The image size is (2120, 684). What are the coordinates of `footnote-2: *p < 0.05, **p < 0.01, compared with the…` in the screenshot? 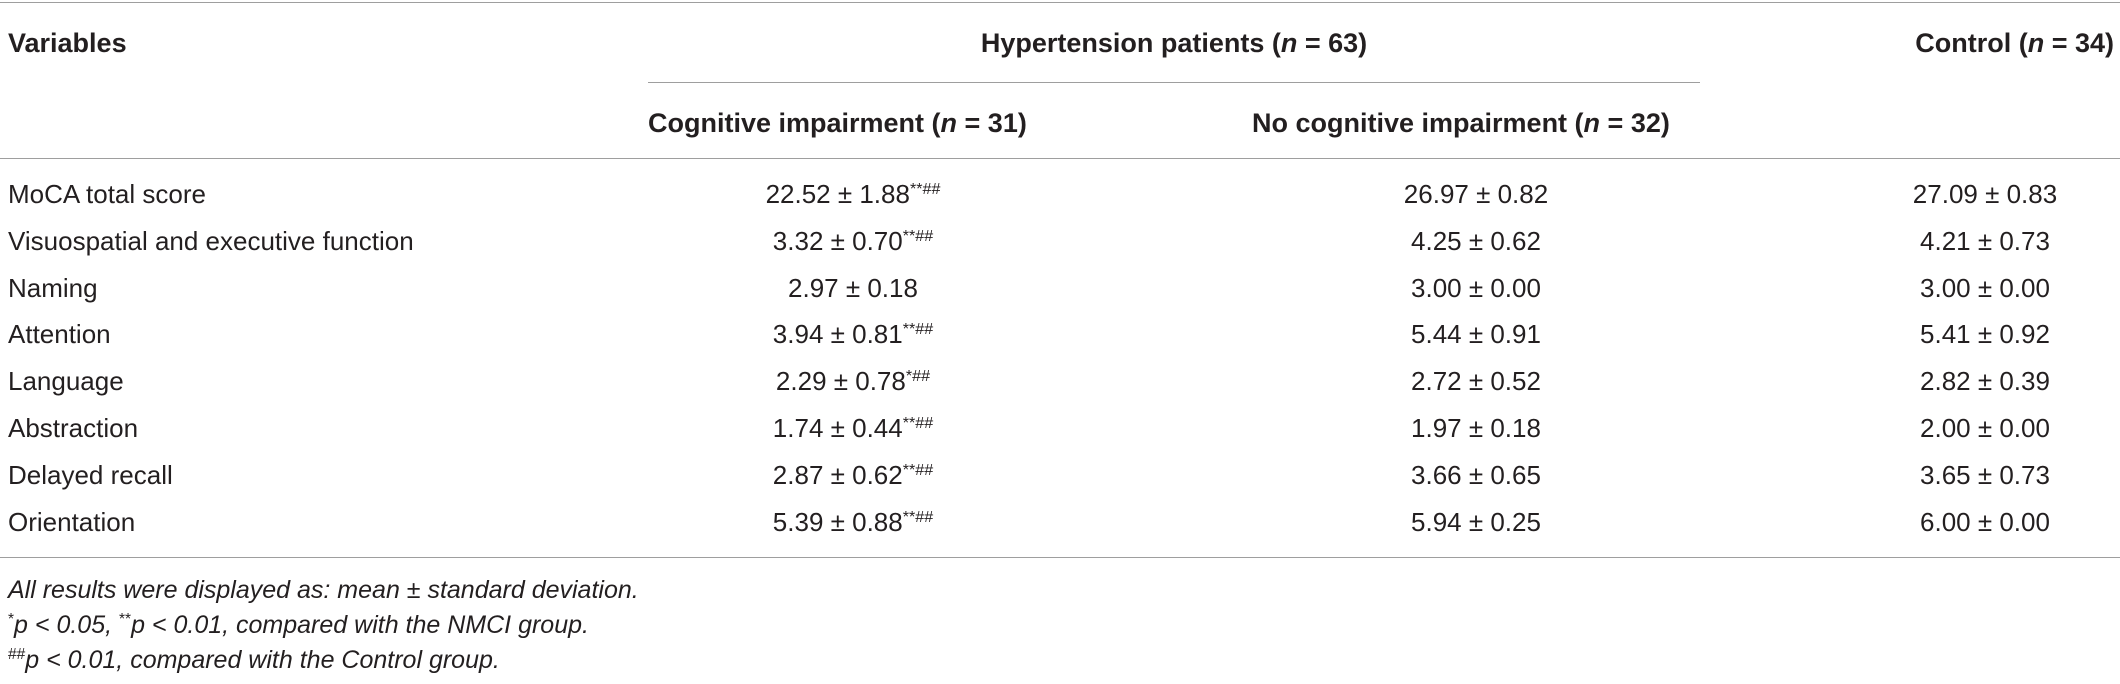 It's located at (298, 625).